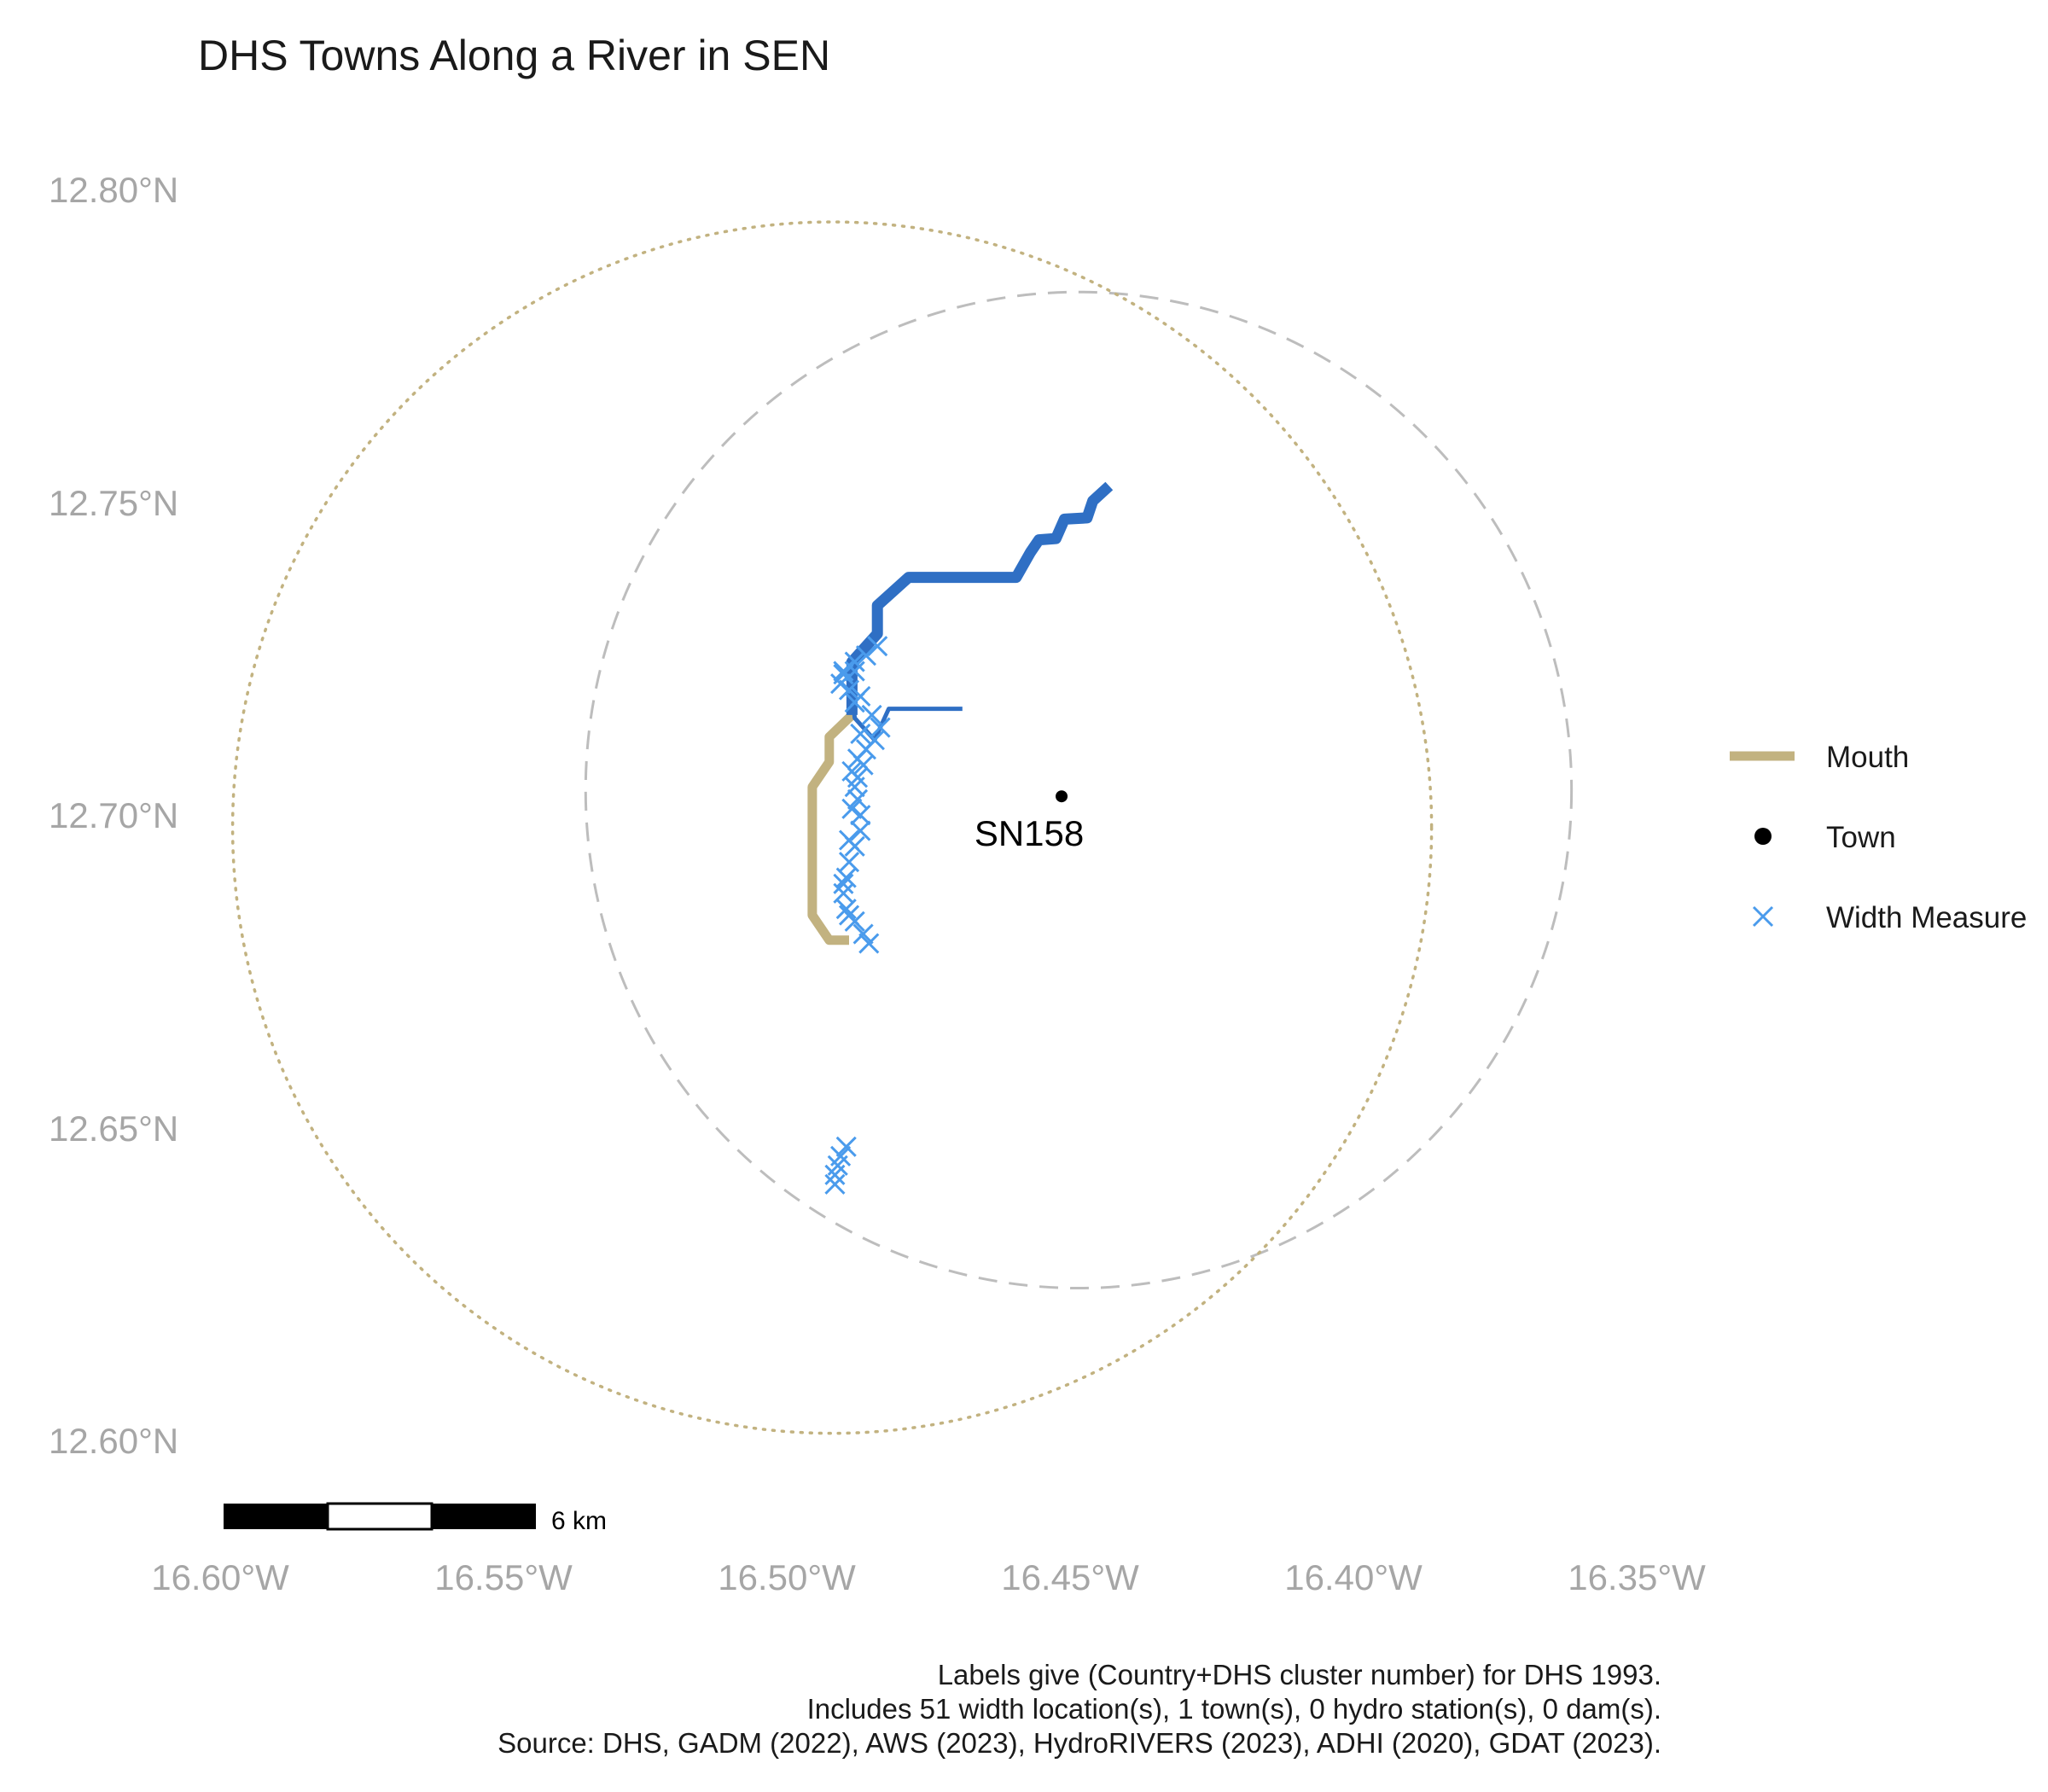  What do you see at coordinates (114, 503) in the screenshot?
I see `y-tick-label: 12.75°N` at bounding box center [114, 503].